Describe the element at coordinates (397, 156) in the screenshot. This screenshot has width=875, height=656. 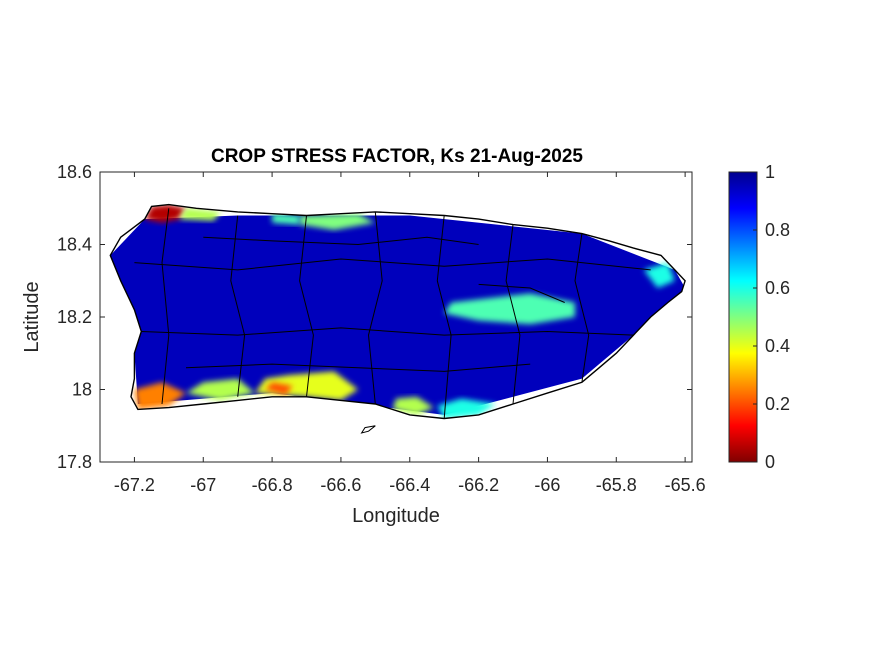
I see `chart-title: CROP STRESS FACTOR, Ks 21-Aug-2025` at that location.